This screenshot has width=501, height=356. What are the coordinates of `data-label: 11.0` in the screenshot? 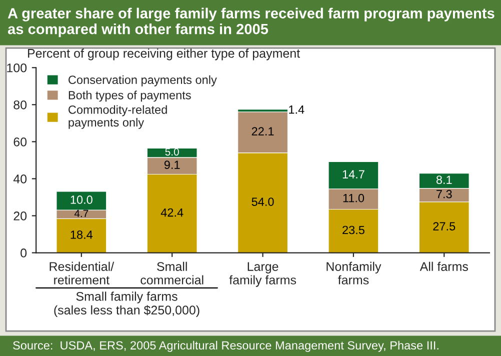 It's located at (353, 198).